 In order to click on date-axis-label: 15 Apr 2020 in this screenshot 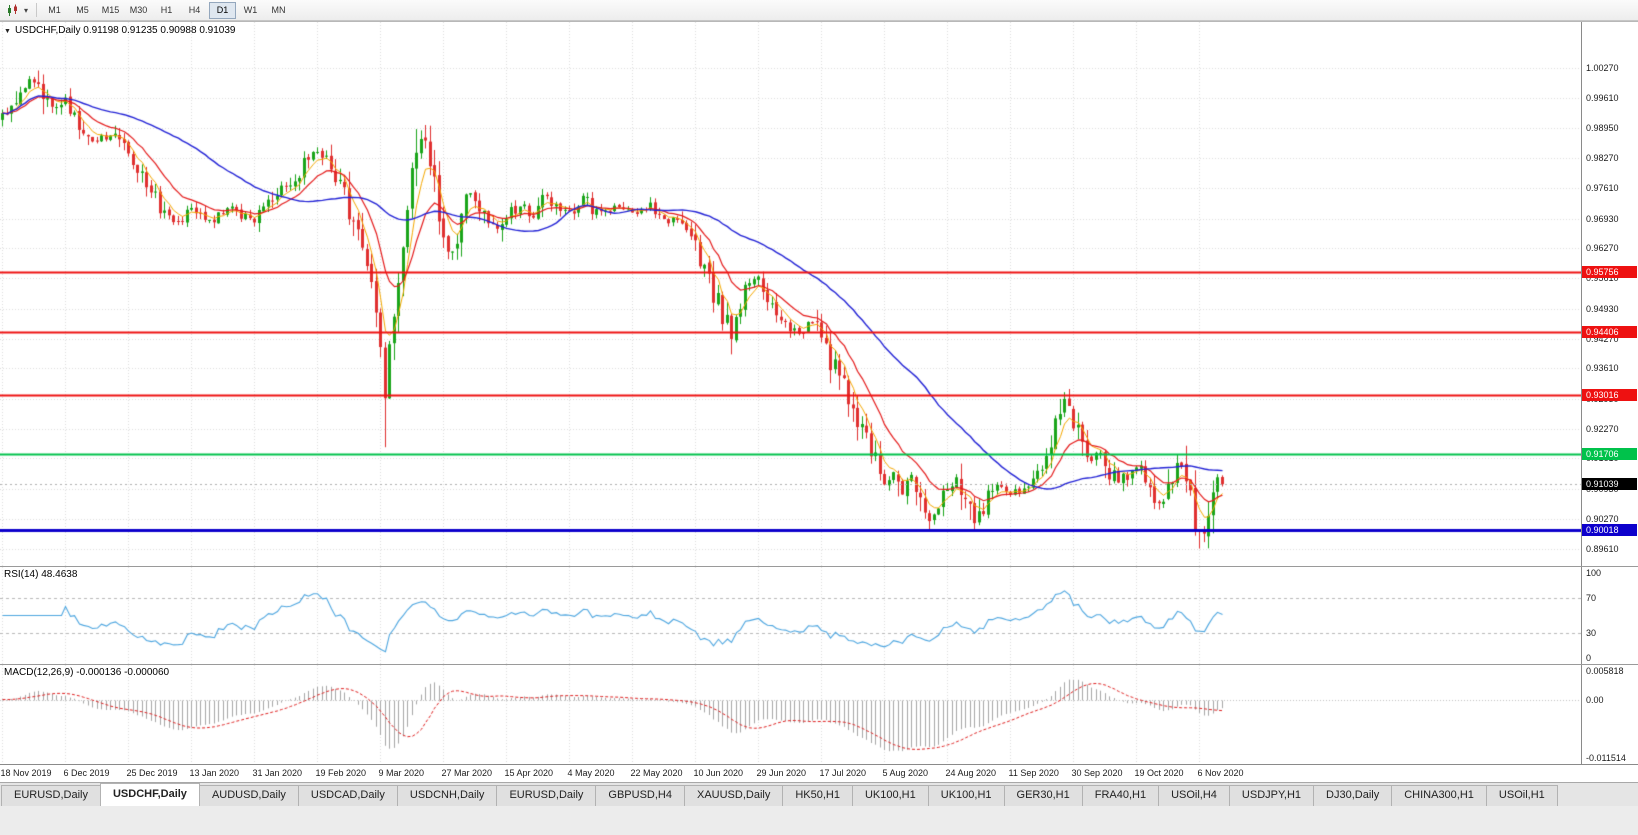, I will do `click(529, 773)`.